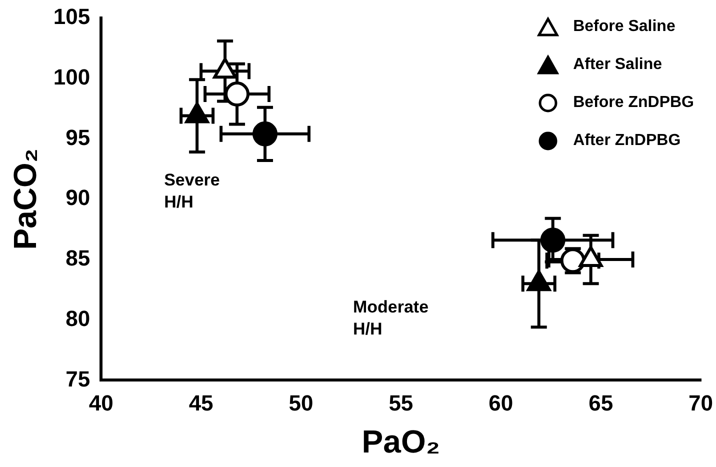 The height and width of the screenshot is (467, 716). Describe the element at coordinates (617, 65) in the screenshot. I see `legend-label: After Saline` at that location.